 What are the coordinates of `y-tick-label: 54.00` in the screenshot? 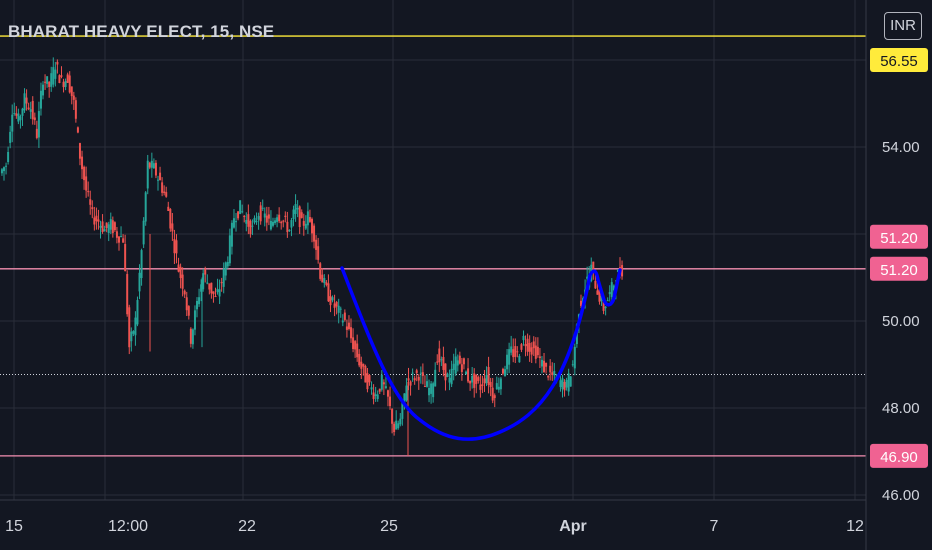 It's located at (901, 147).